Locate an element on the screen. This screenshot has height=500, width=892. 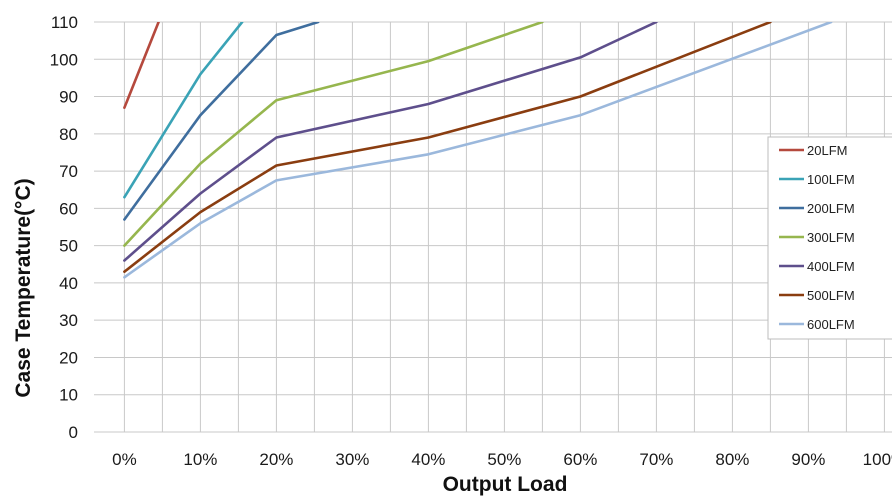
x-tick-label: 70% is located at coordinates (656, 459).